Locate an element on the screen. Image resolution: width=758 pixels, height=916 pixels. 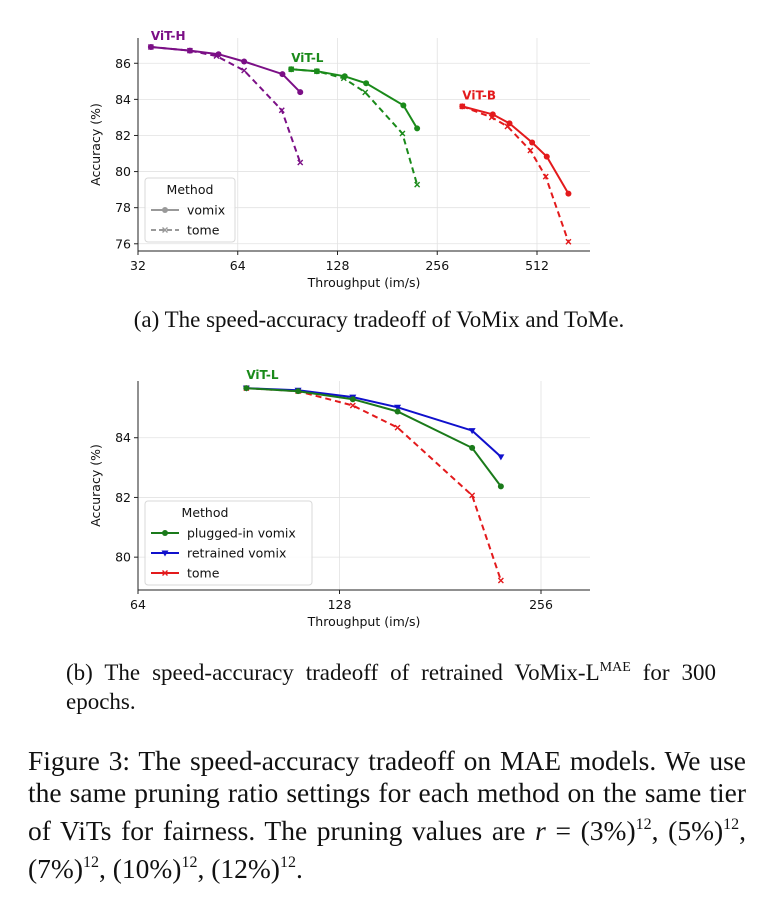
legend-label: retrained vomix is located at coordinates (236, 553).